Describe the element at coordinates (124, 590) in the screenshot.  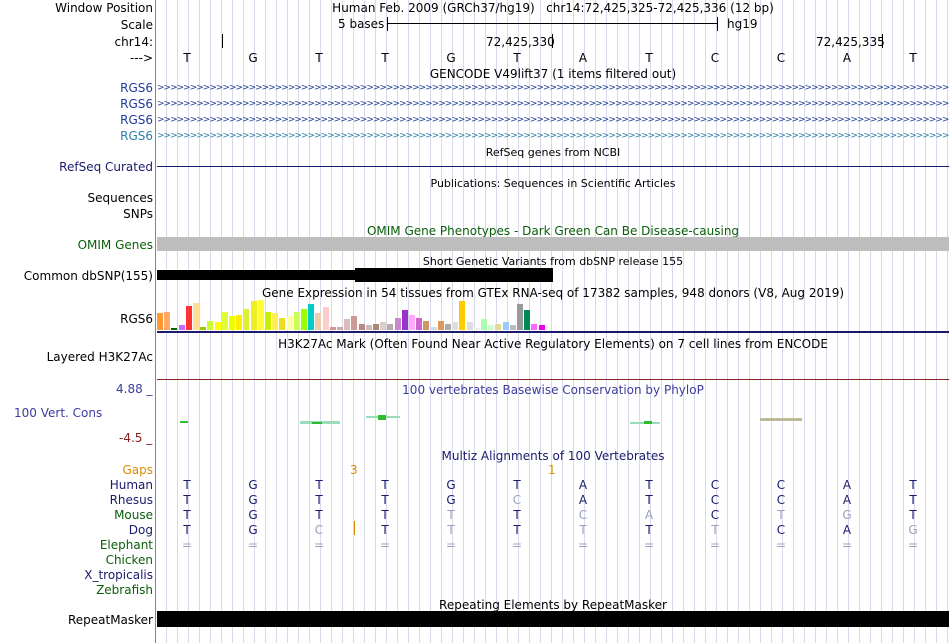
I see `multiz-species-label: Zebrafish` at that location.